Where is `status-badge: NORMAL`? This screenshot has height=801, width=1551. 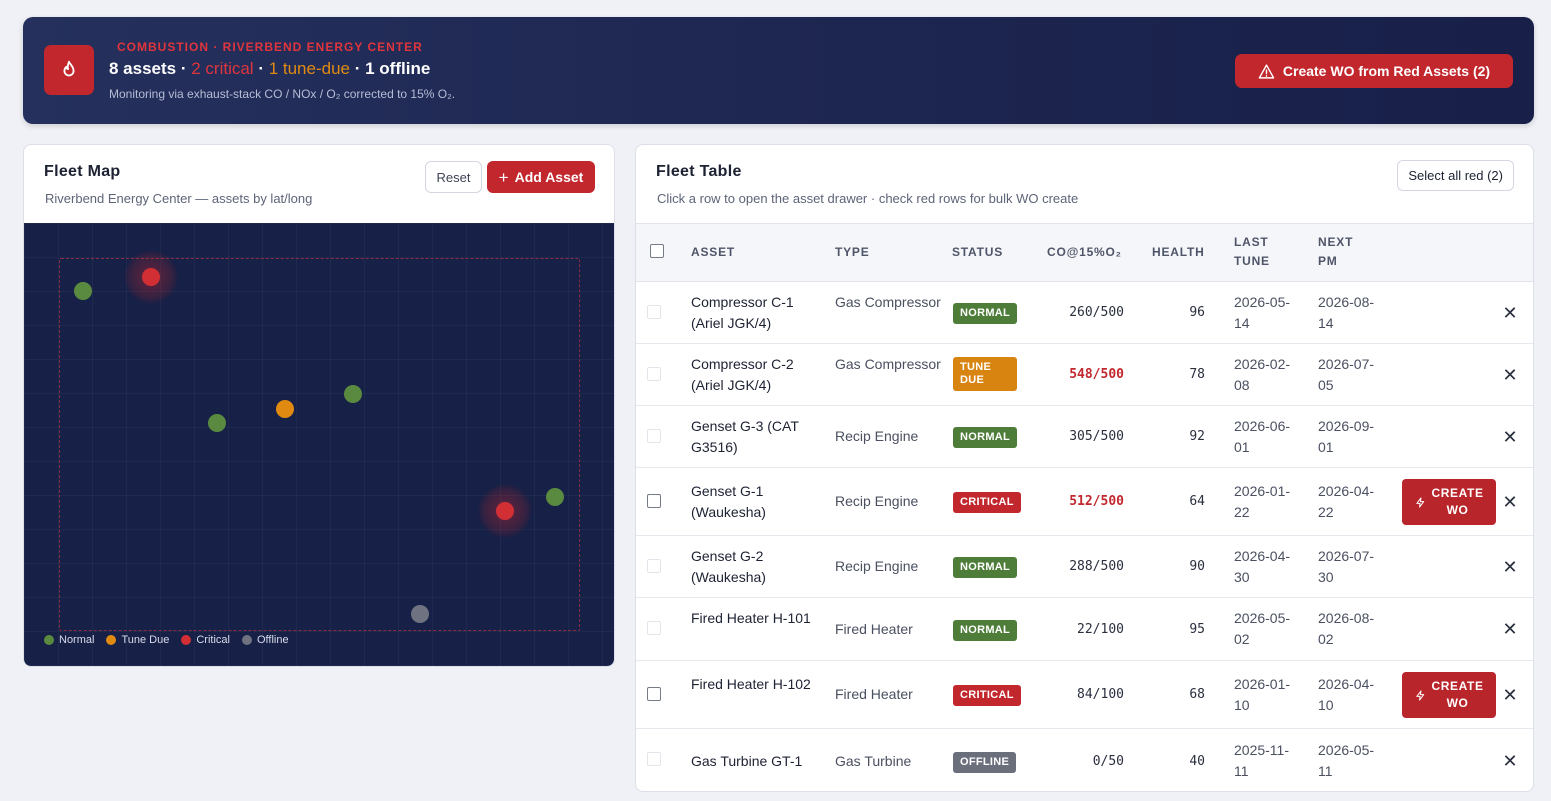
status-badge: NORMAL is located at coordinates (985, 313).